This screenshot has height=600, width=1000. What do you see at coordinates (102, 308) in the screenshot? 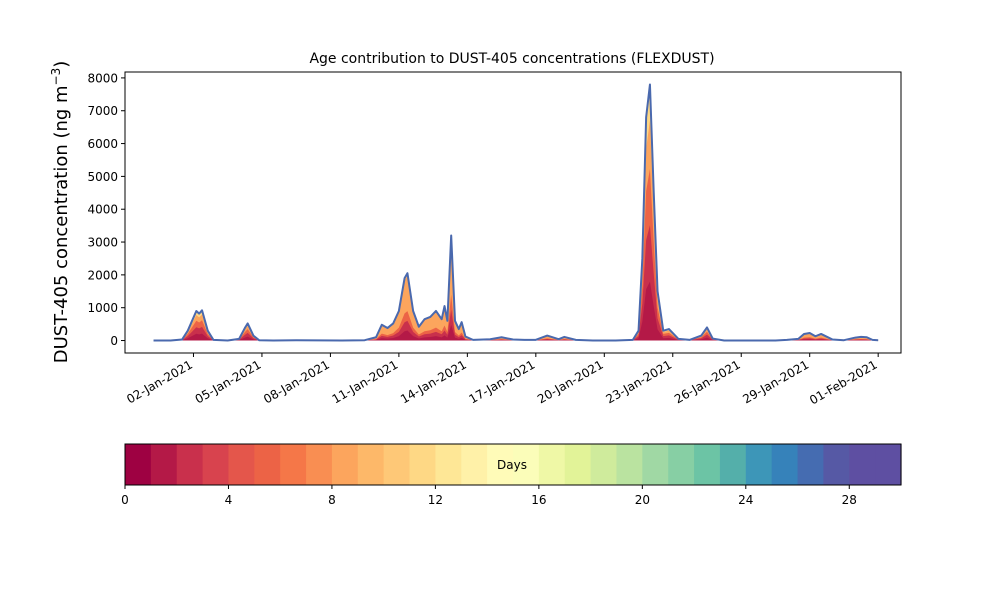
I see `y-tick-label: 1000` at bounding box center [102, 308].